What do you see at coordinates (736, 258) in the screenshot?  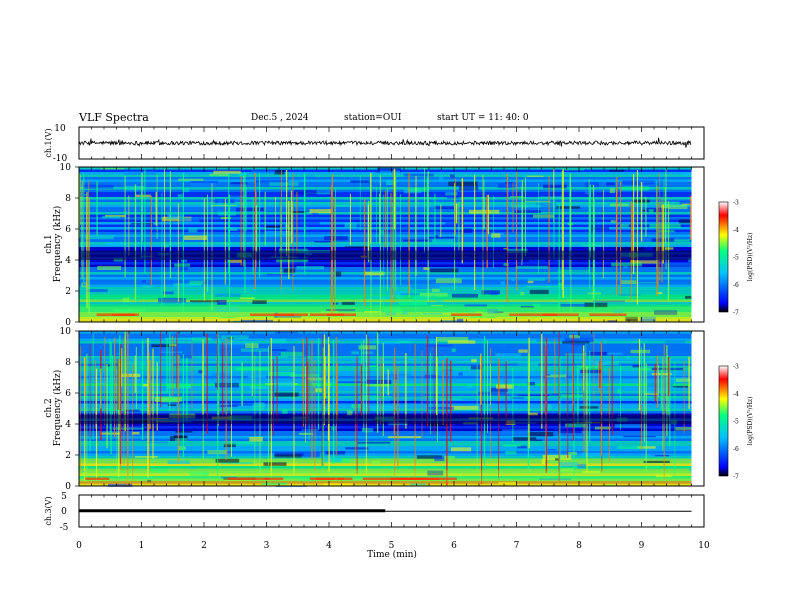 I see `colorbar-tick-label: -5` at bounding box center [736, 258].